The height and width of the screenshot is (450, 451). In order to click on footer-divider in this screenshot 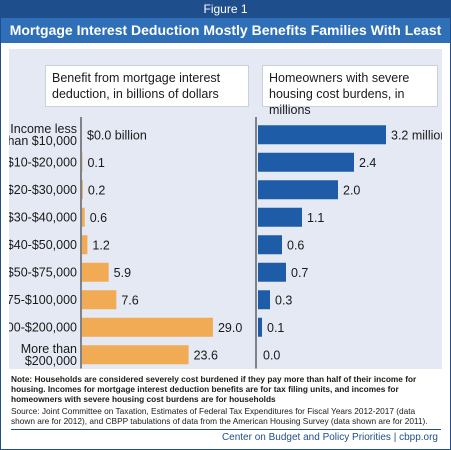, I will do `click(226, 429)`.